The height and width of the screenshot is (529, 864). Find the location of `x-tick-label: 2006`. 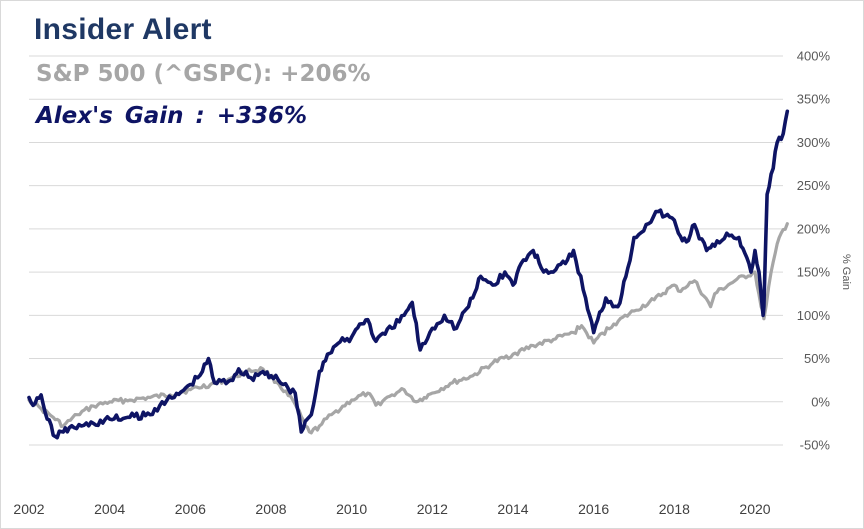

x-tick-label: 2006 is located at coordinates (190, 509).